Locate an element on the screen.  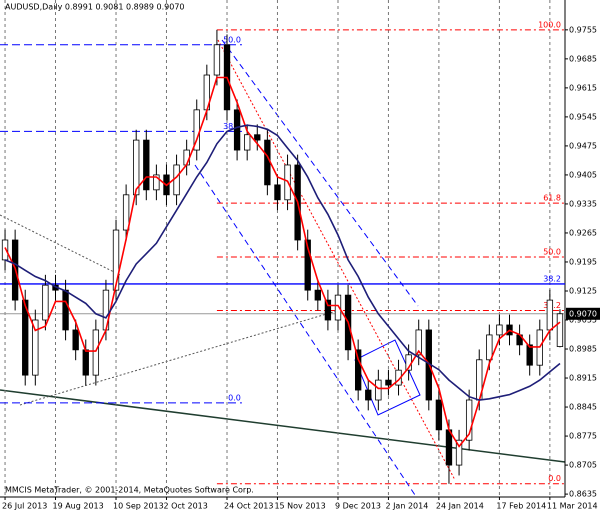
y-tick-label: 0.9125 is located at coordinates (583, 290).